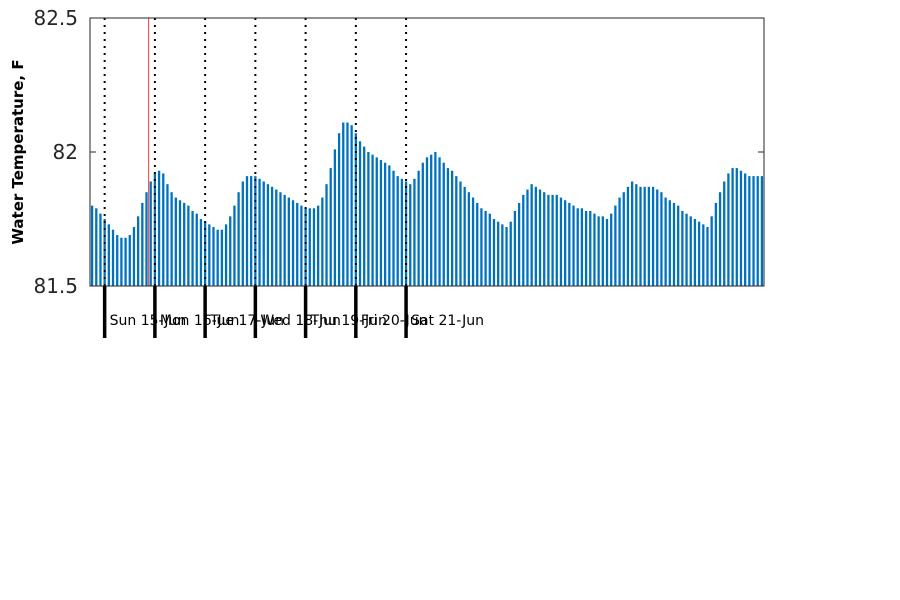 The image size is (900, 600). What do you see at coordinates (348, 321) in the screenshot?
I see `day-label: Thu 19-Jun` at bounding box center [348, 321].